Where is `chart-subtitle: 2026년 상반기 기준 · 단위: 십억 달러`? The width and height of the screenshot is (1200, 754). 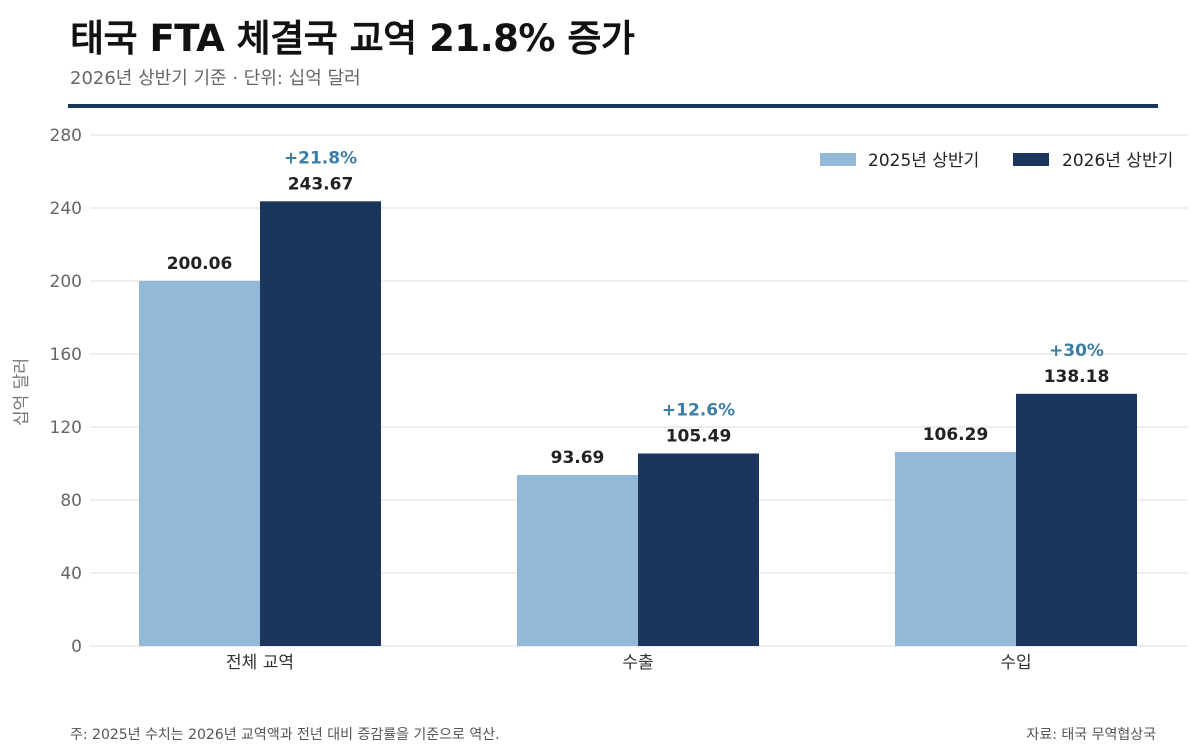
chart-subtitle: 2026년 상반기 기준 · 단위: 십억 달러 is located at coordinates (215, 78).